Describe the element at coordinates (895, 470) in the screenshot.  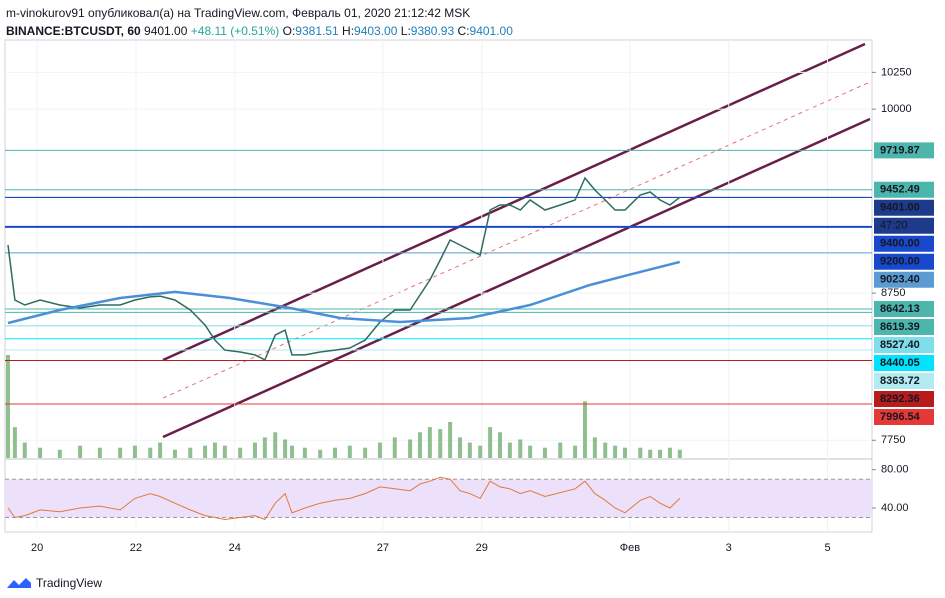
I see `rsi-tick-label: 80.00` at that location.